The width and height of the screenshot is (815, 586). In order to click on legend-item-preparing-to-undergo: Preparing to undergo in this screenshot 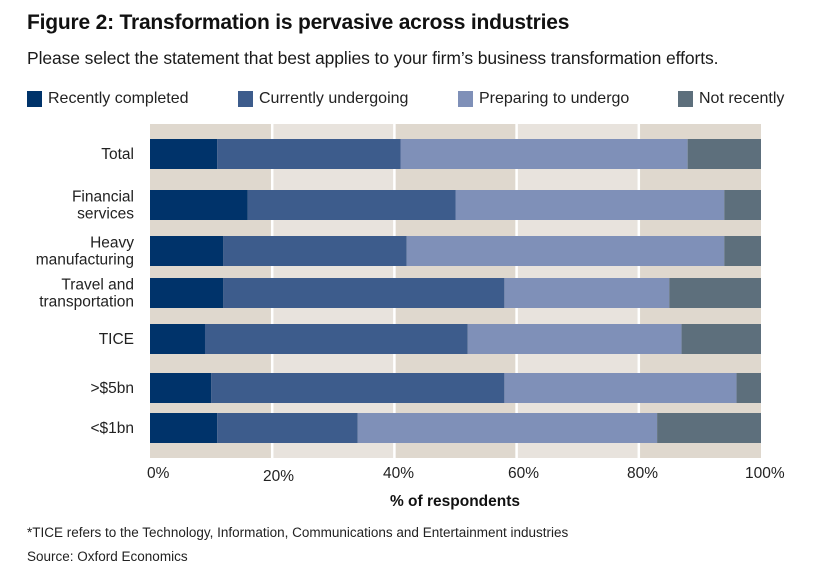, I will do `click(543, 99)`.